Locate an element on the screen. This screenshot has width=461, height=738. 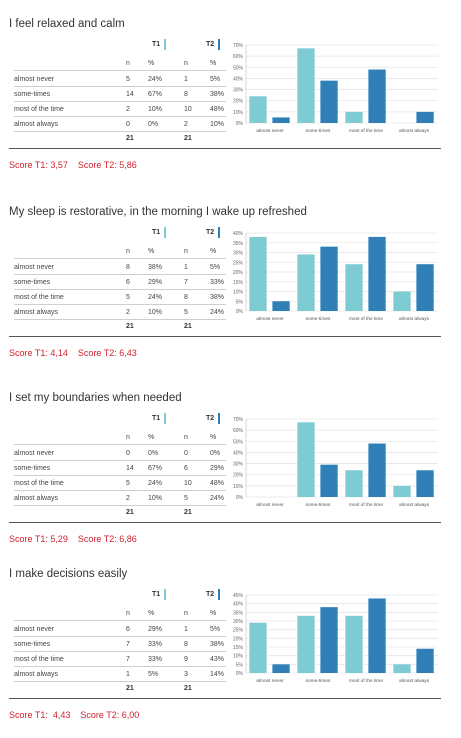
cell-p1: 10% is located at coordinates (155, 312).